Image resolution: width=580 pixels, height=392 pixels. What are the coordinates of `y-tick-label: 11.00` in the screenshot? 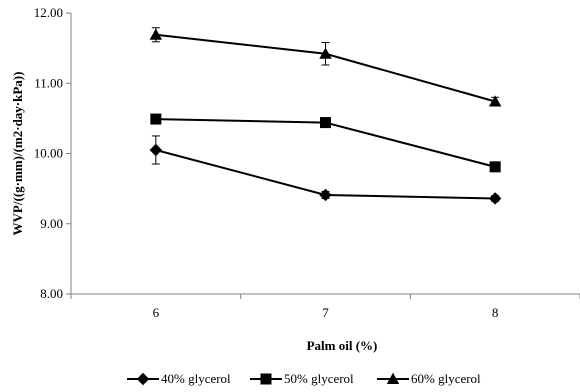 It's located at (48, 82).